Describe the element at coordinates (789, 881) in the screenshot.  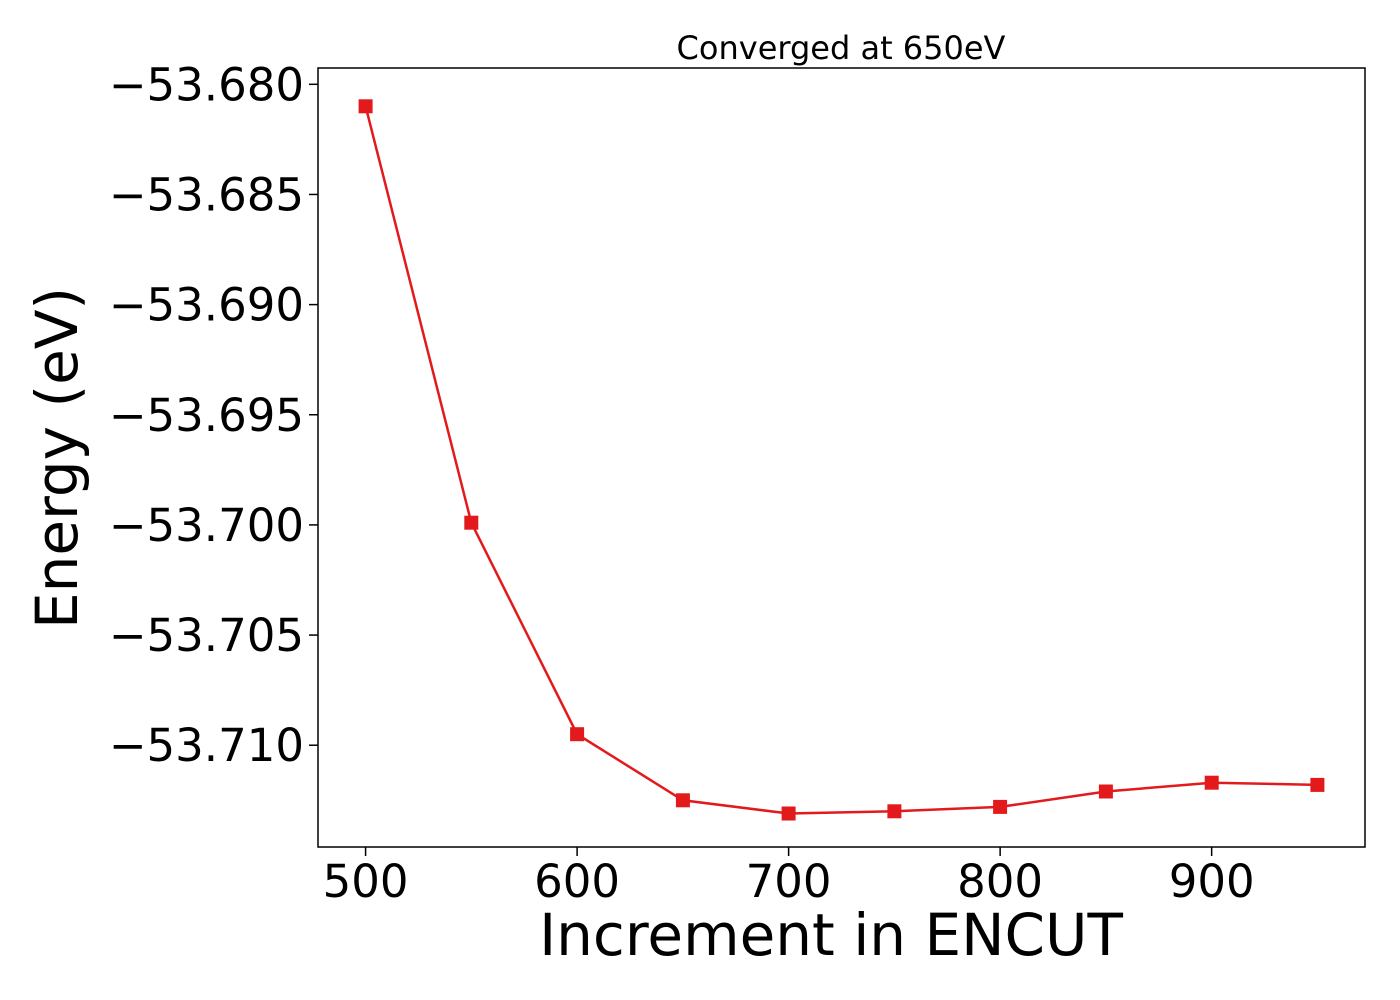
I see `x-tick-label: 700` at that location.